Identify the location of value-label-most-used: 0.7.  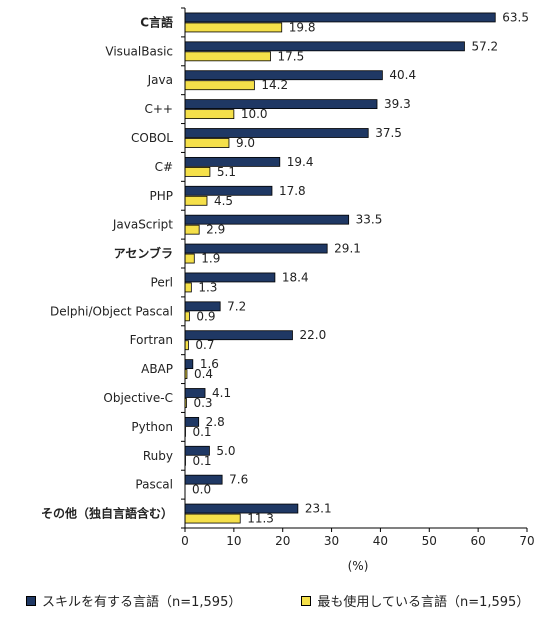
(204, 345).